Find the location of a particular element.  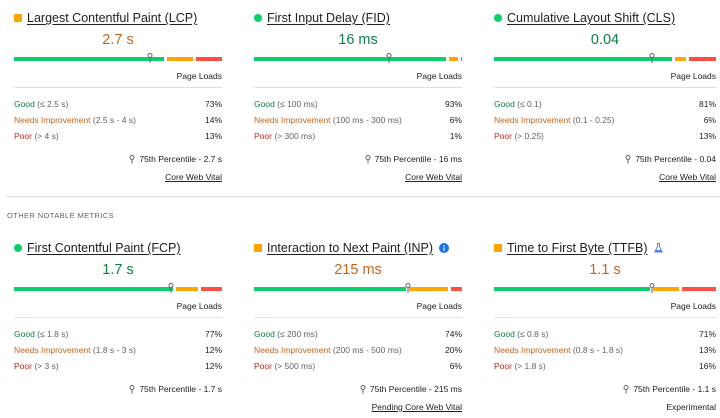

good-percent: 74% is located at coordinates (453, 334).